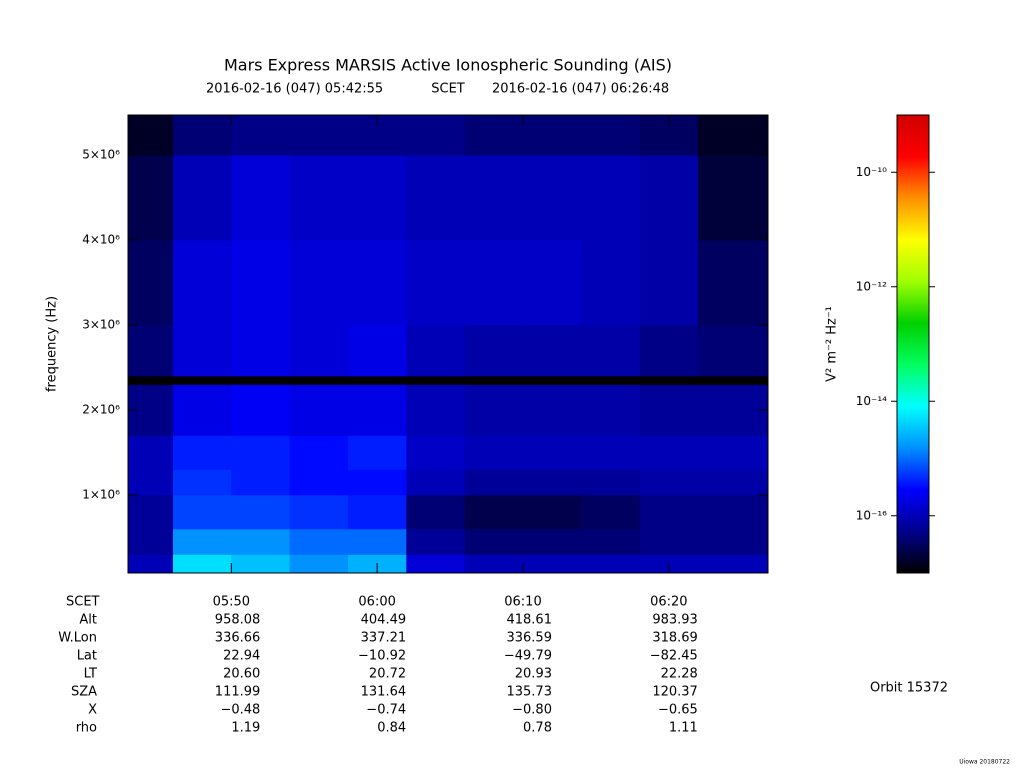 This screenshot has height=768, width=1024. Describe the element at coordinates (683, 728) in the screenshot. I see `ephemeris-value: 1.11` at that location.